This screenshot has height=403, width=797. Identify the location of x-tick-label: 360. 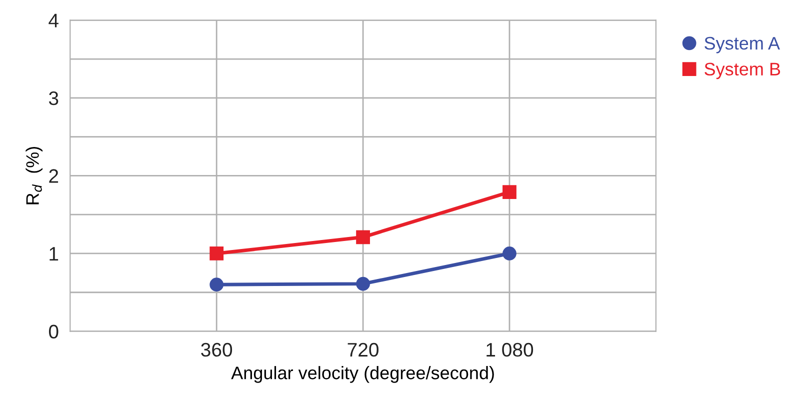
(216, 349).